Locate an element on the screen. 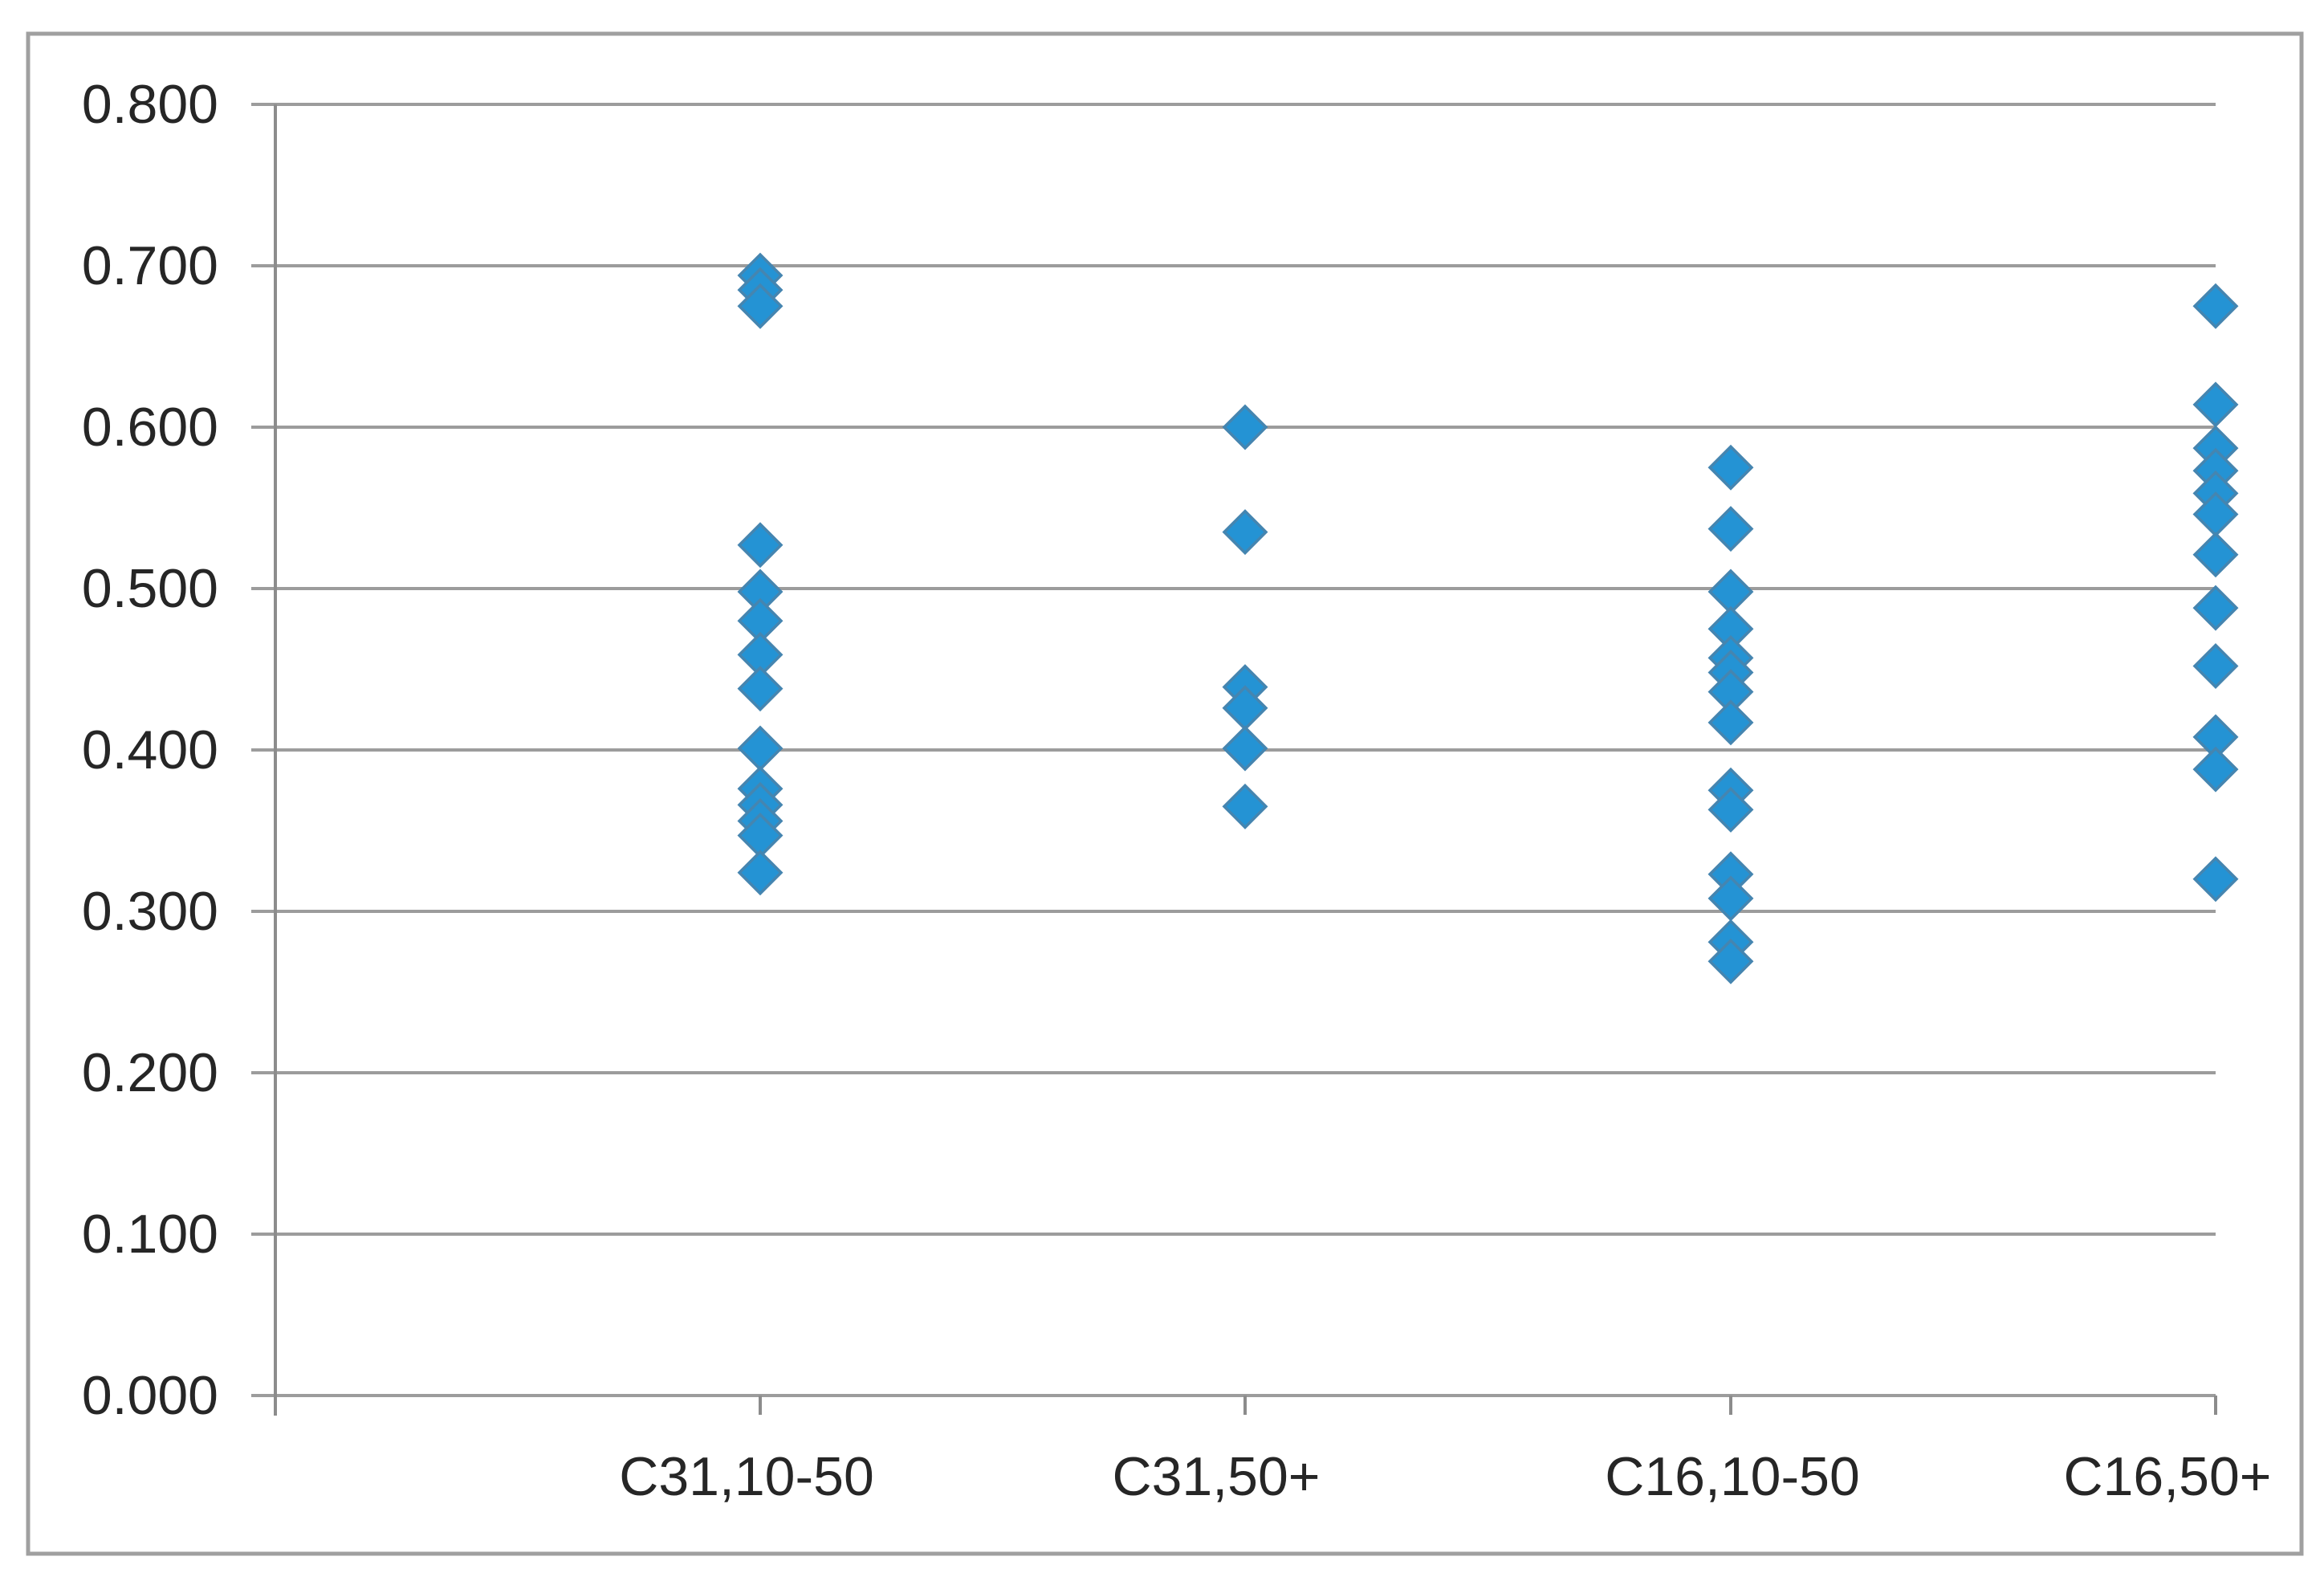  x-category-label: C16,10-50 is located at coordinates (1732, 1476).